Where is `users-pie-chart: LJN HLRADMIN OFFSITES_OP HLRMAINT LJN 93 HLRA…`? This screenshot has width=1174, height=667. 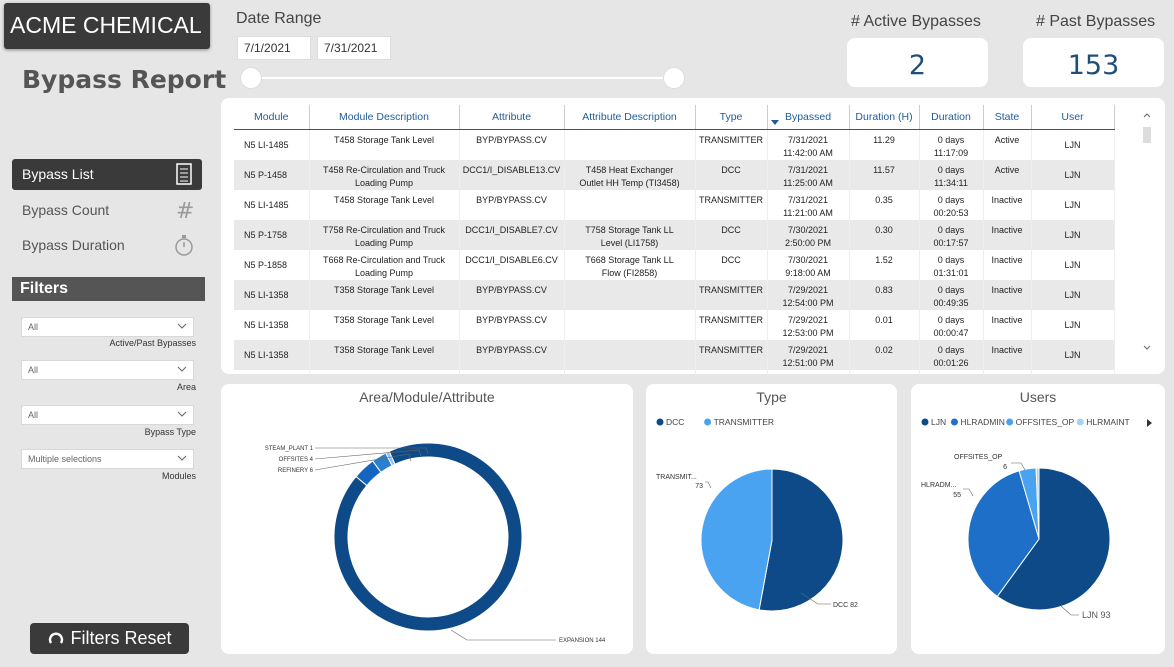
users-pie-chart: LJN HLRADMIN OFFSITES_OP HLRMAINT LJN 93 HLRA… is located at coordinates (1038, 519).